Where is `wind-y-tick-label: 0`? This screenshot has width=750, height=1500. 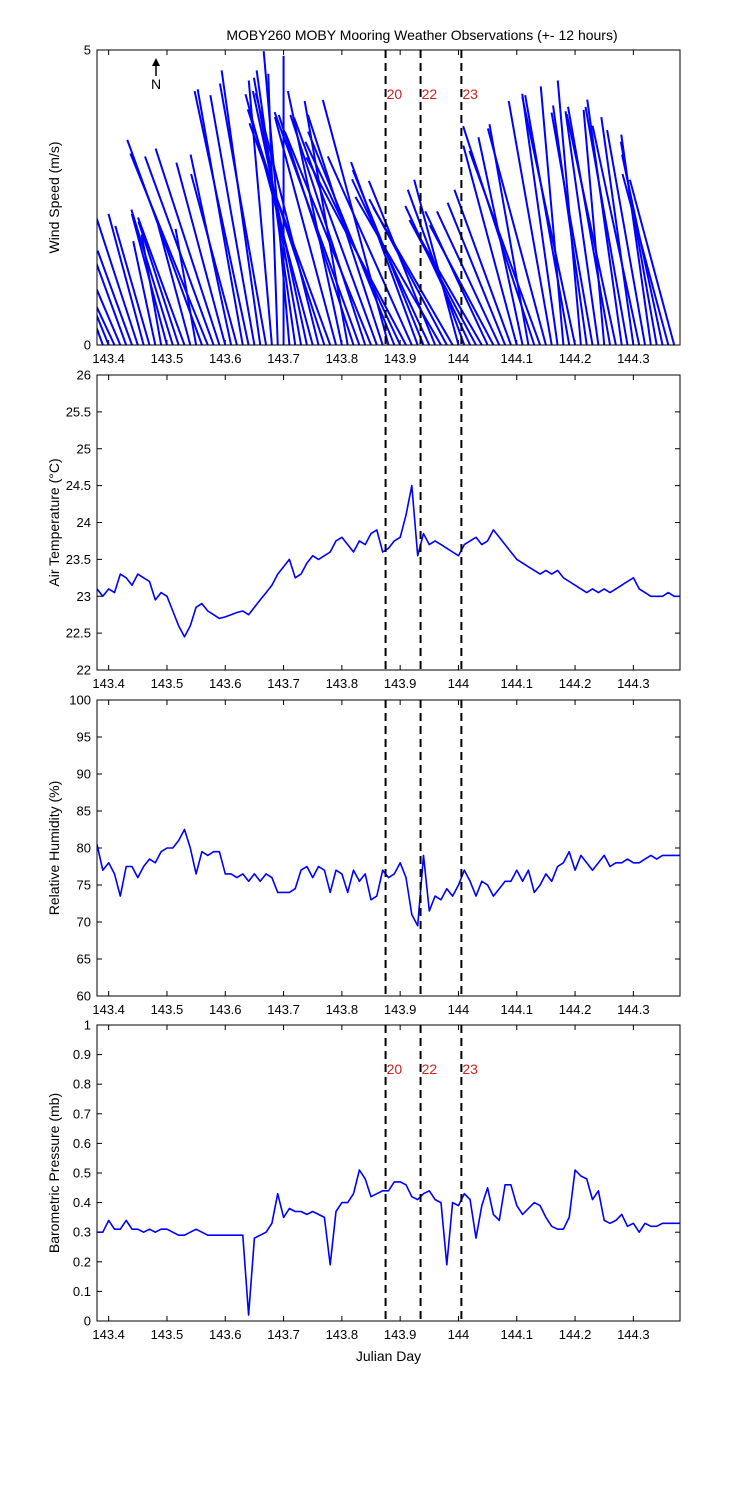
wind-y-tick-label: 0 is located at coordinates (87, 345).